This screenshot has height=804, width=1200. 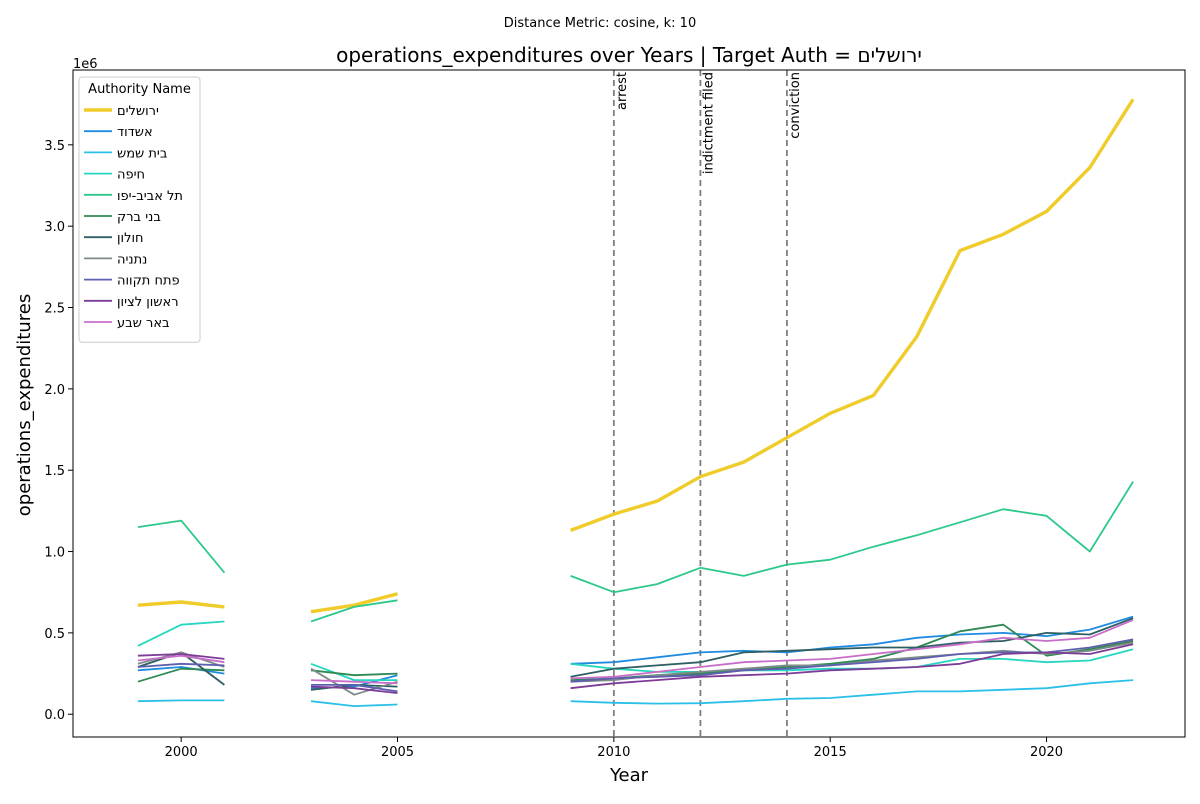 I want to click on event-label-0: arrest, so click(x=622, y=91).